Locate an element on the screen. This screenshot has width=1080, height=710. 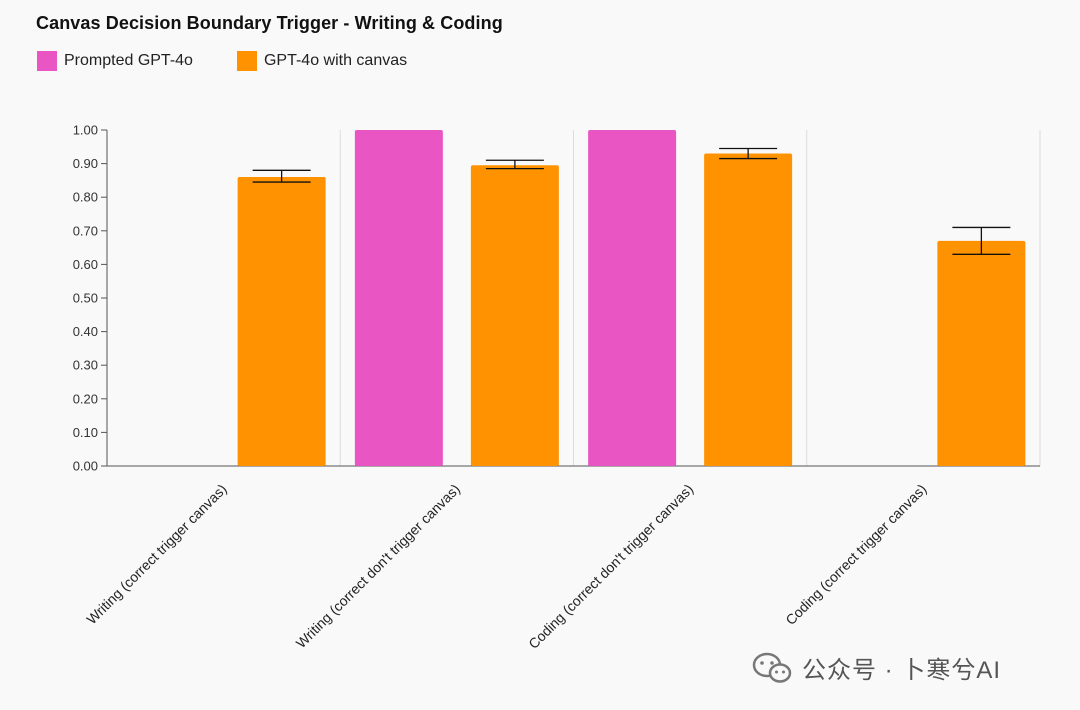
y-tick-label: 0.00 is located at coordinates (85, 466).